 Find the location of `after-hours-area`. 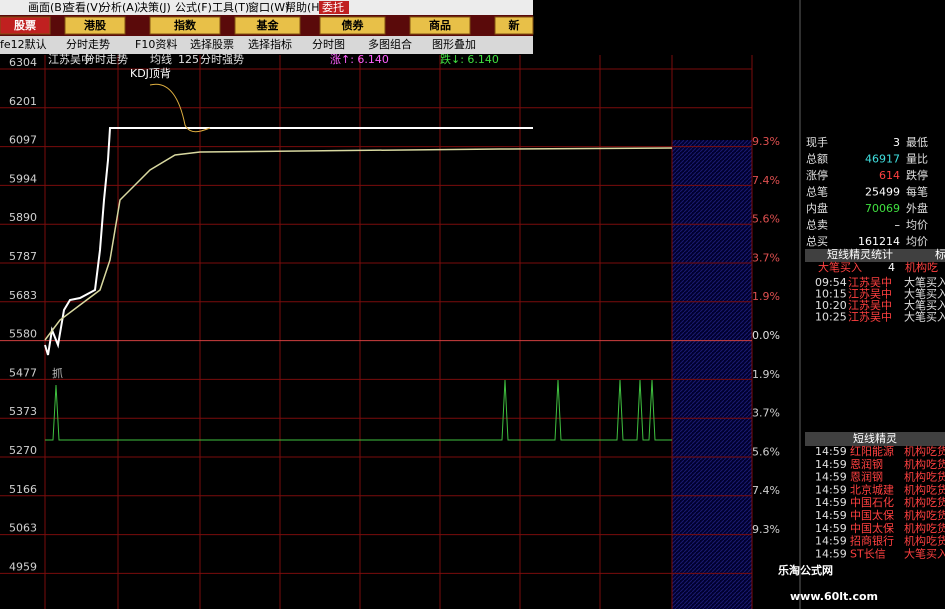

after-hours-area is located at coordinates (712, 374).